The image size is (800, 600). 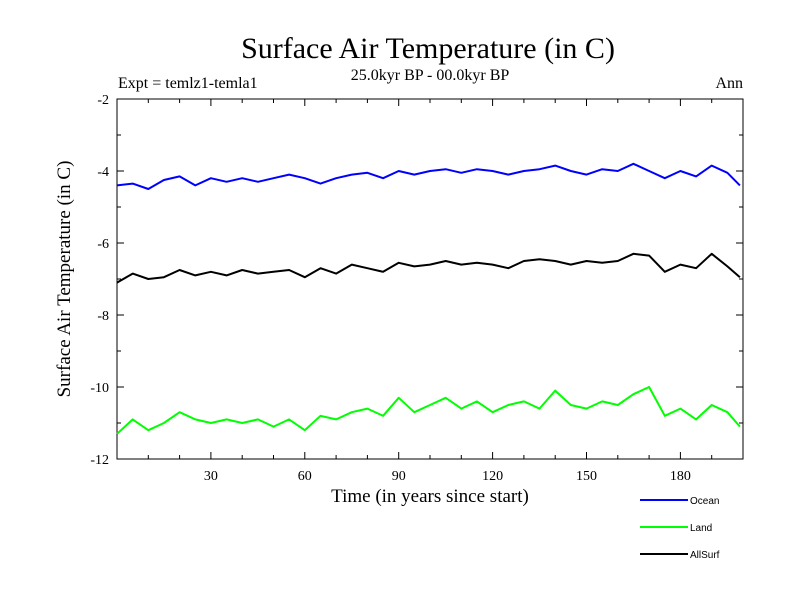 I want to click on chart-title: Surface Air Temperature (in C), so click(x=428, y=48).